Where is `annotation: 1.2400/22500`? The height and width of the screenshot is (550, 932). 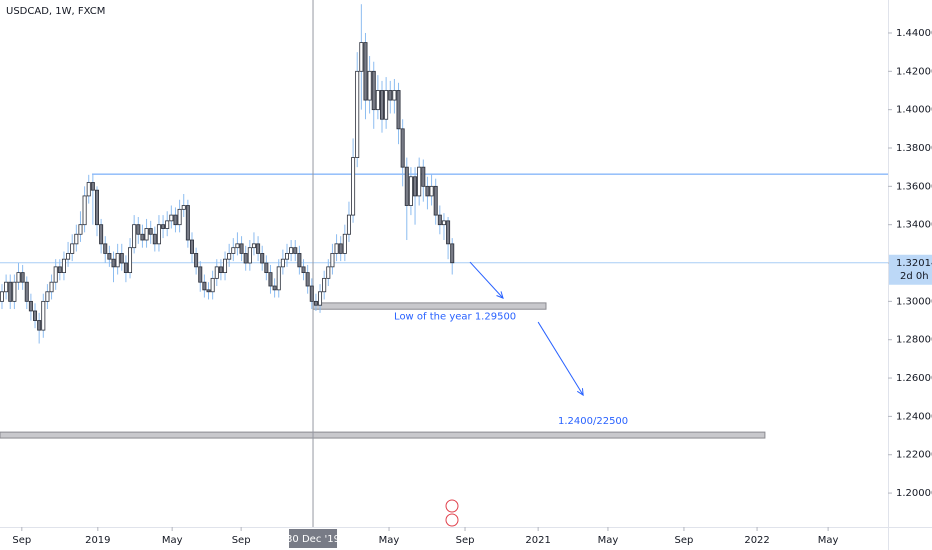
annotation: 1.2400/22500 is located at coordinates (593, 421).